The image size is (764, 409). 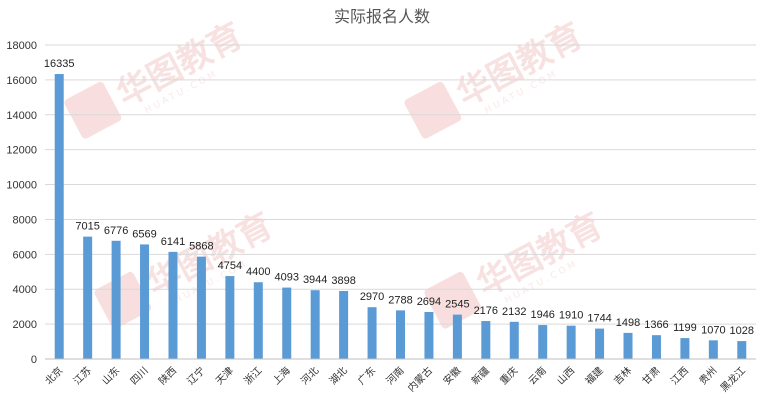 I want to click on x-tick-label: 北京, so click(x=53, y=375).